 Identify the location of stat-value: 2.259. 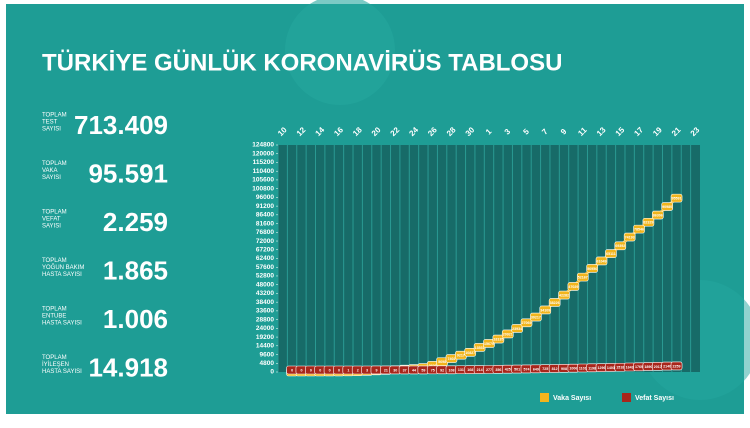
(135, 222).